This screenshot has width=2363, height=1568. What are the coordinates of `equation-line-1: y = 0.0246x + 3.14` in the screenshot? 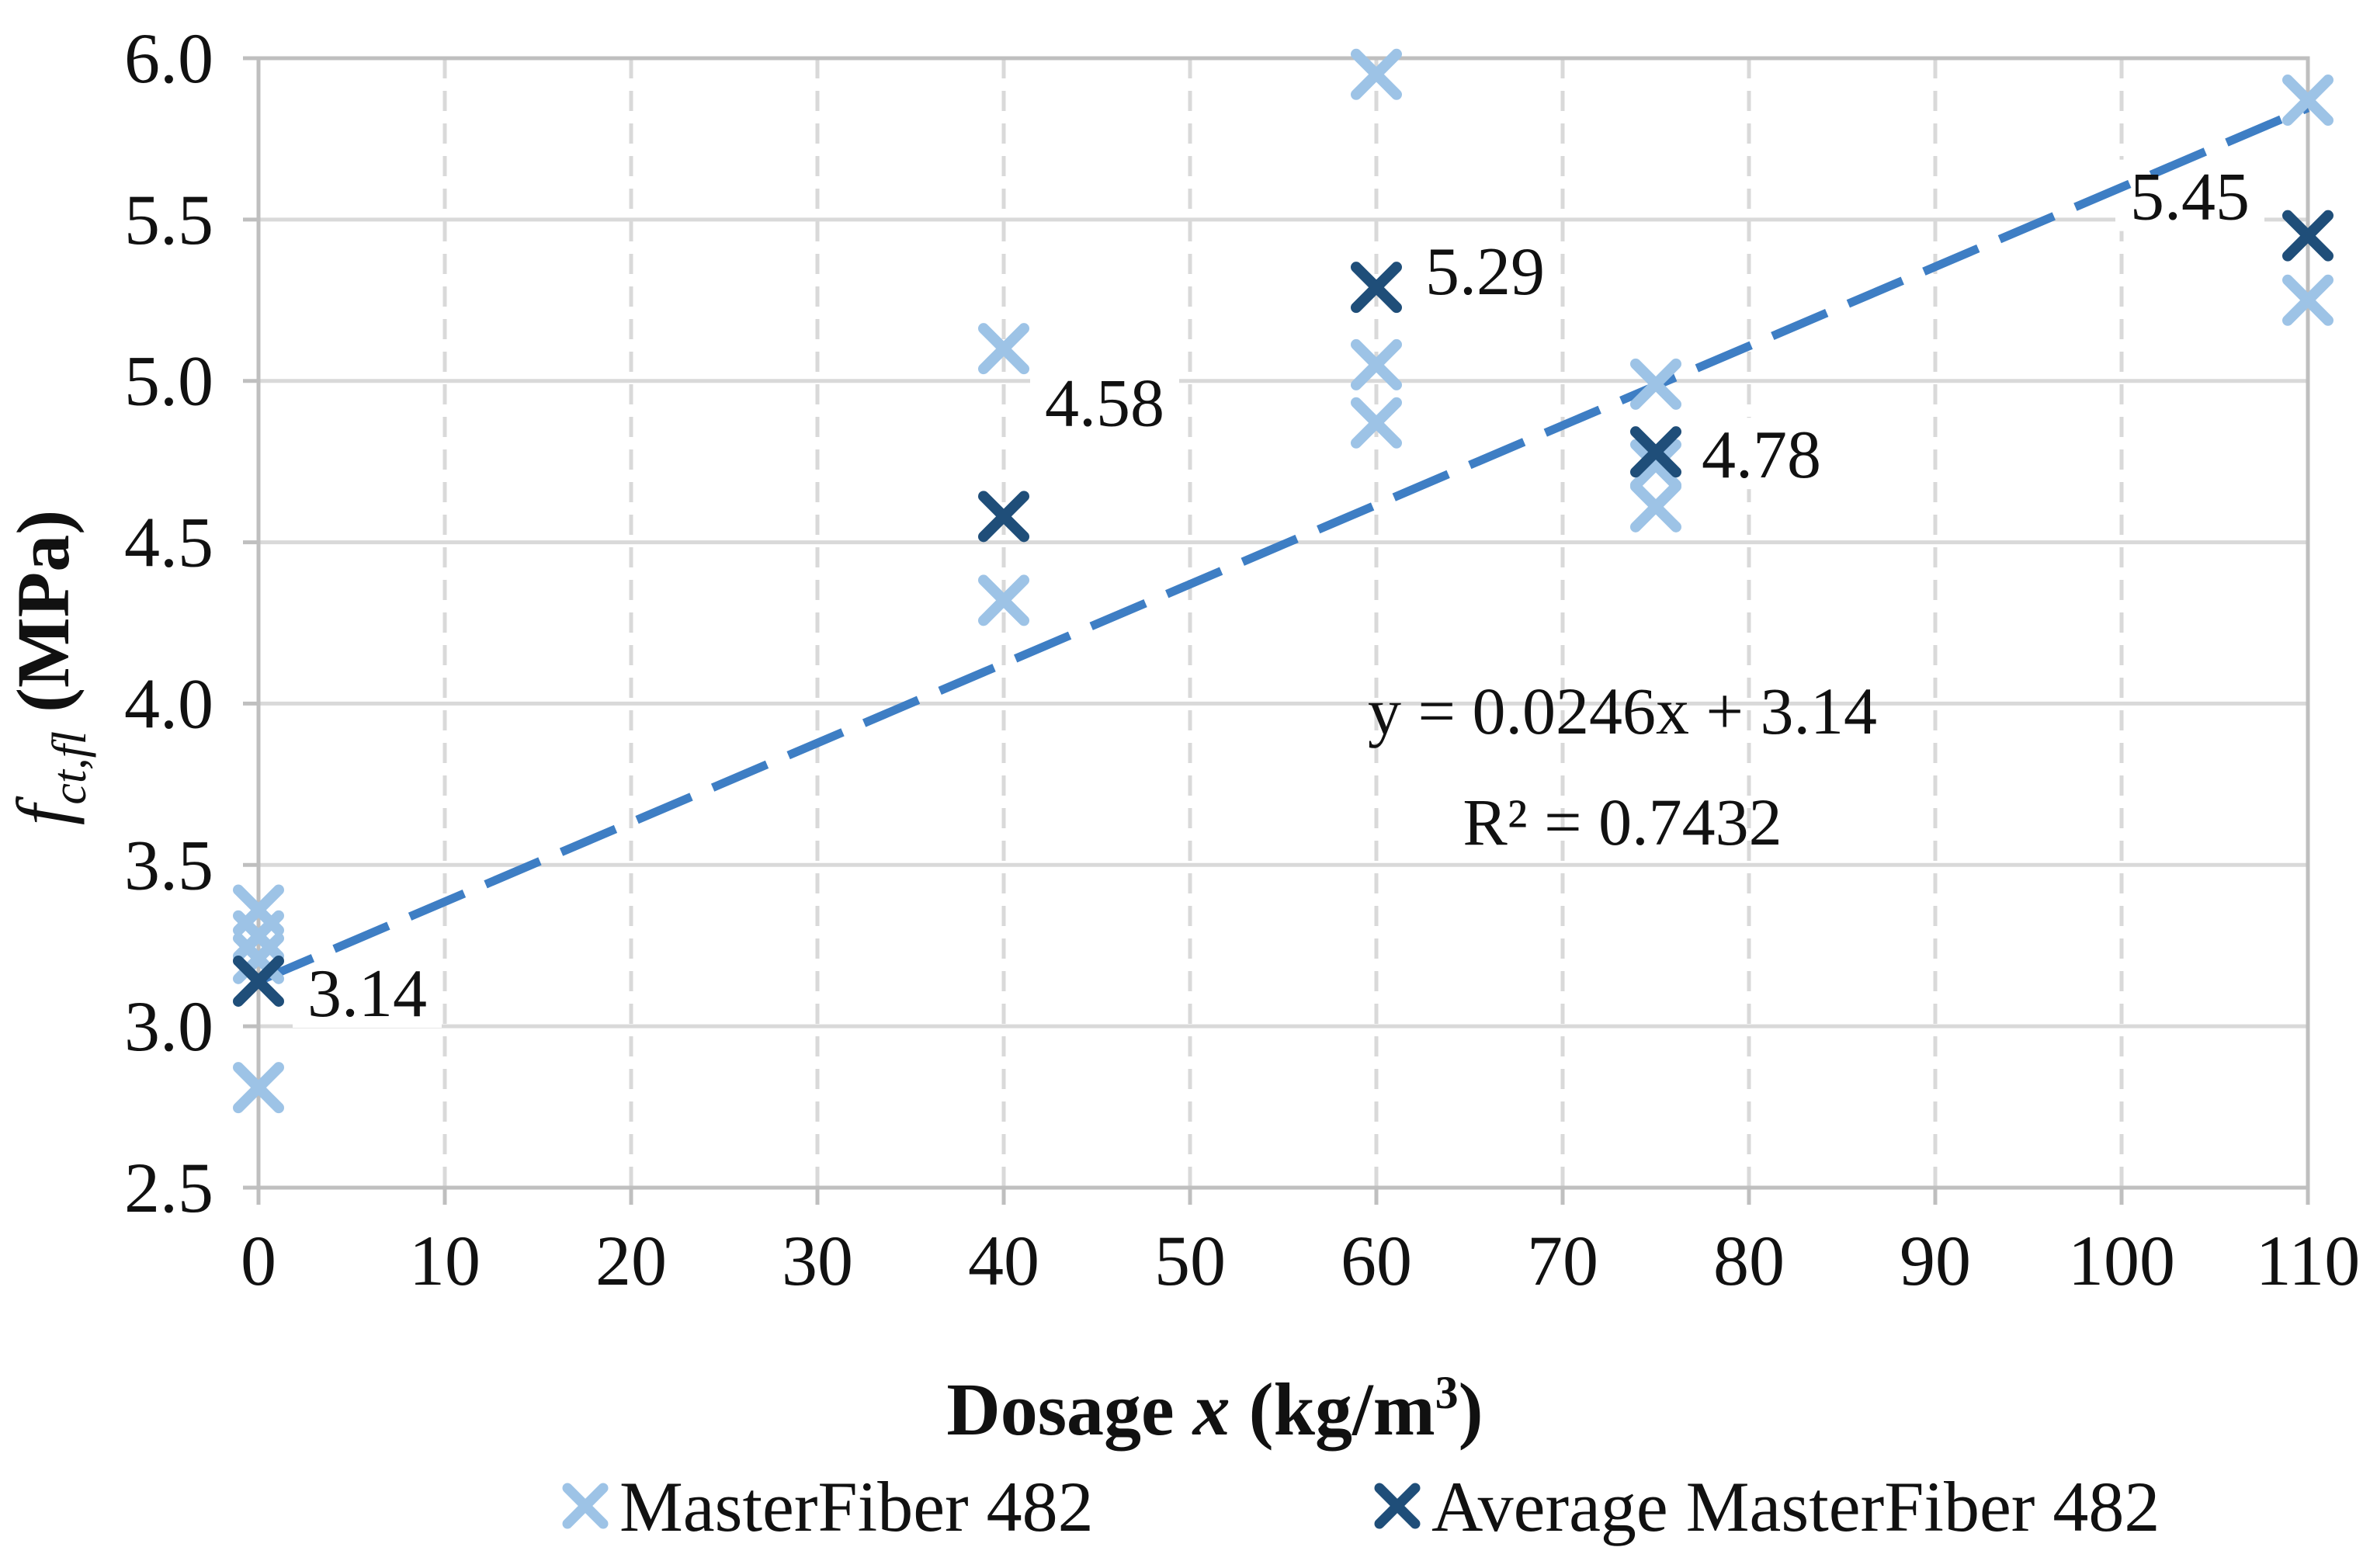 It's located at (1623, 711).